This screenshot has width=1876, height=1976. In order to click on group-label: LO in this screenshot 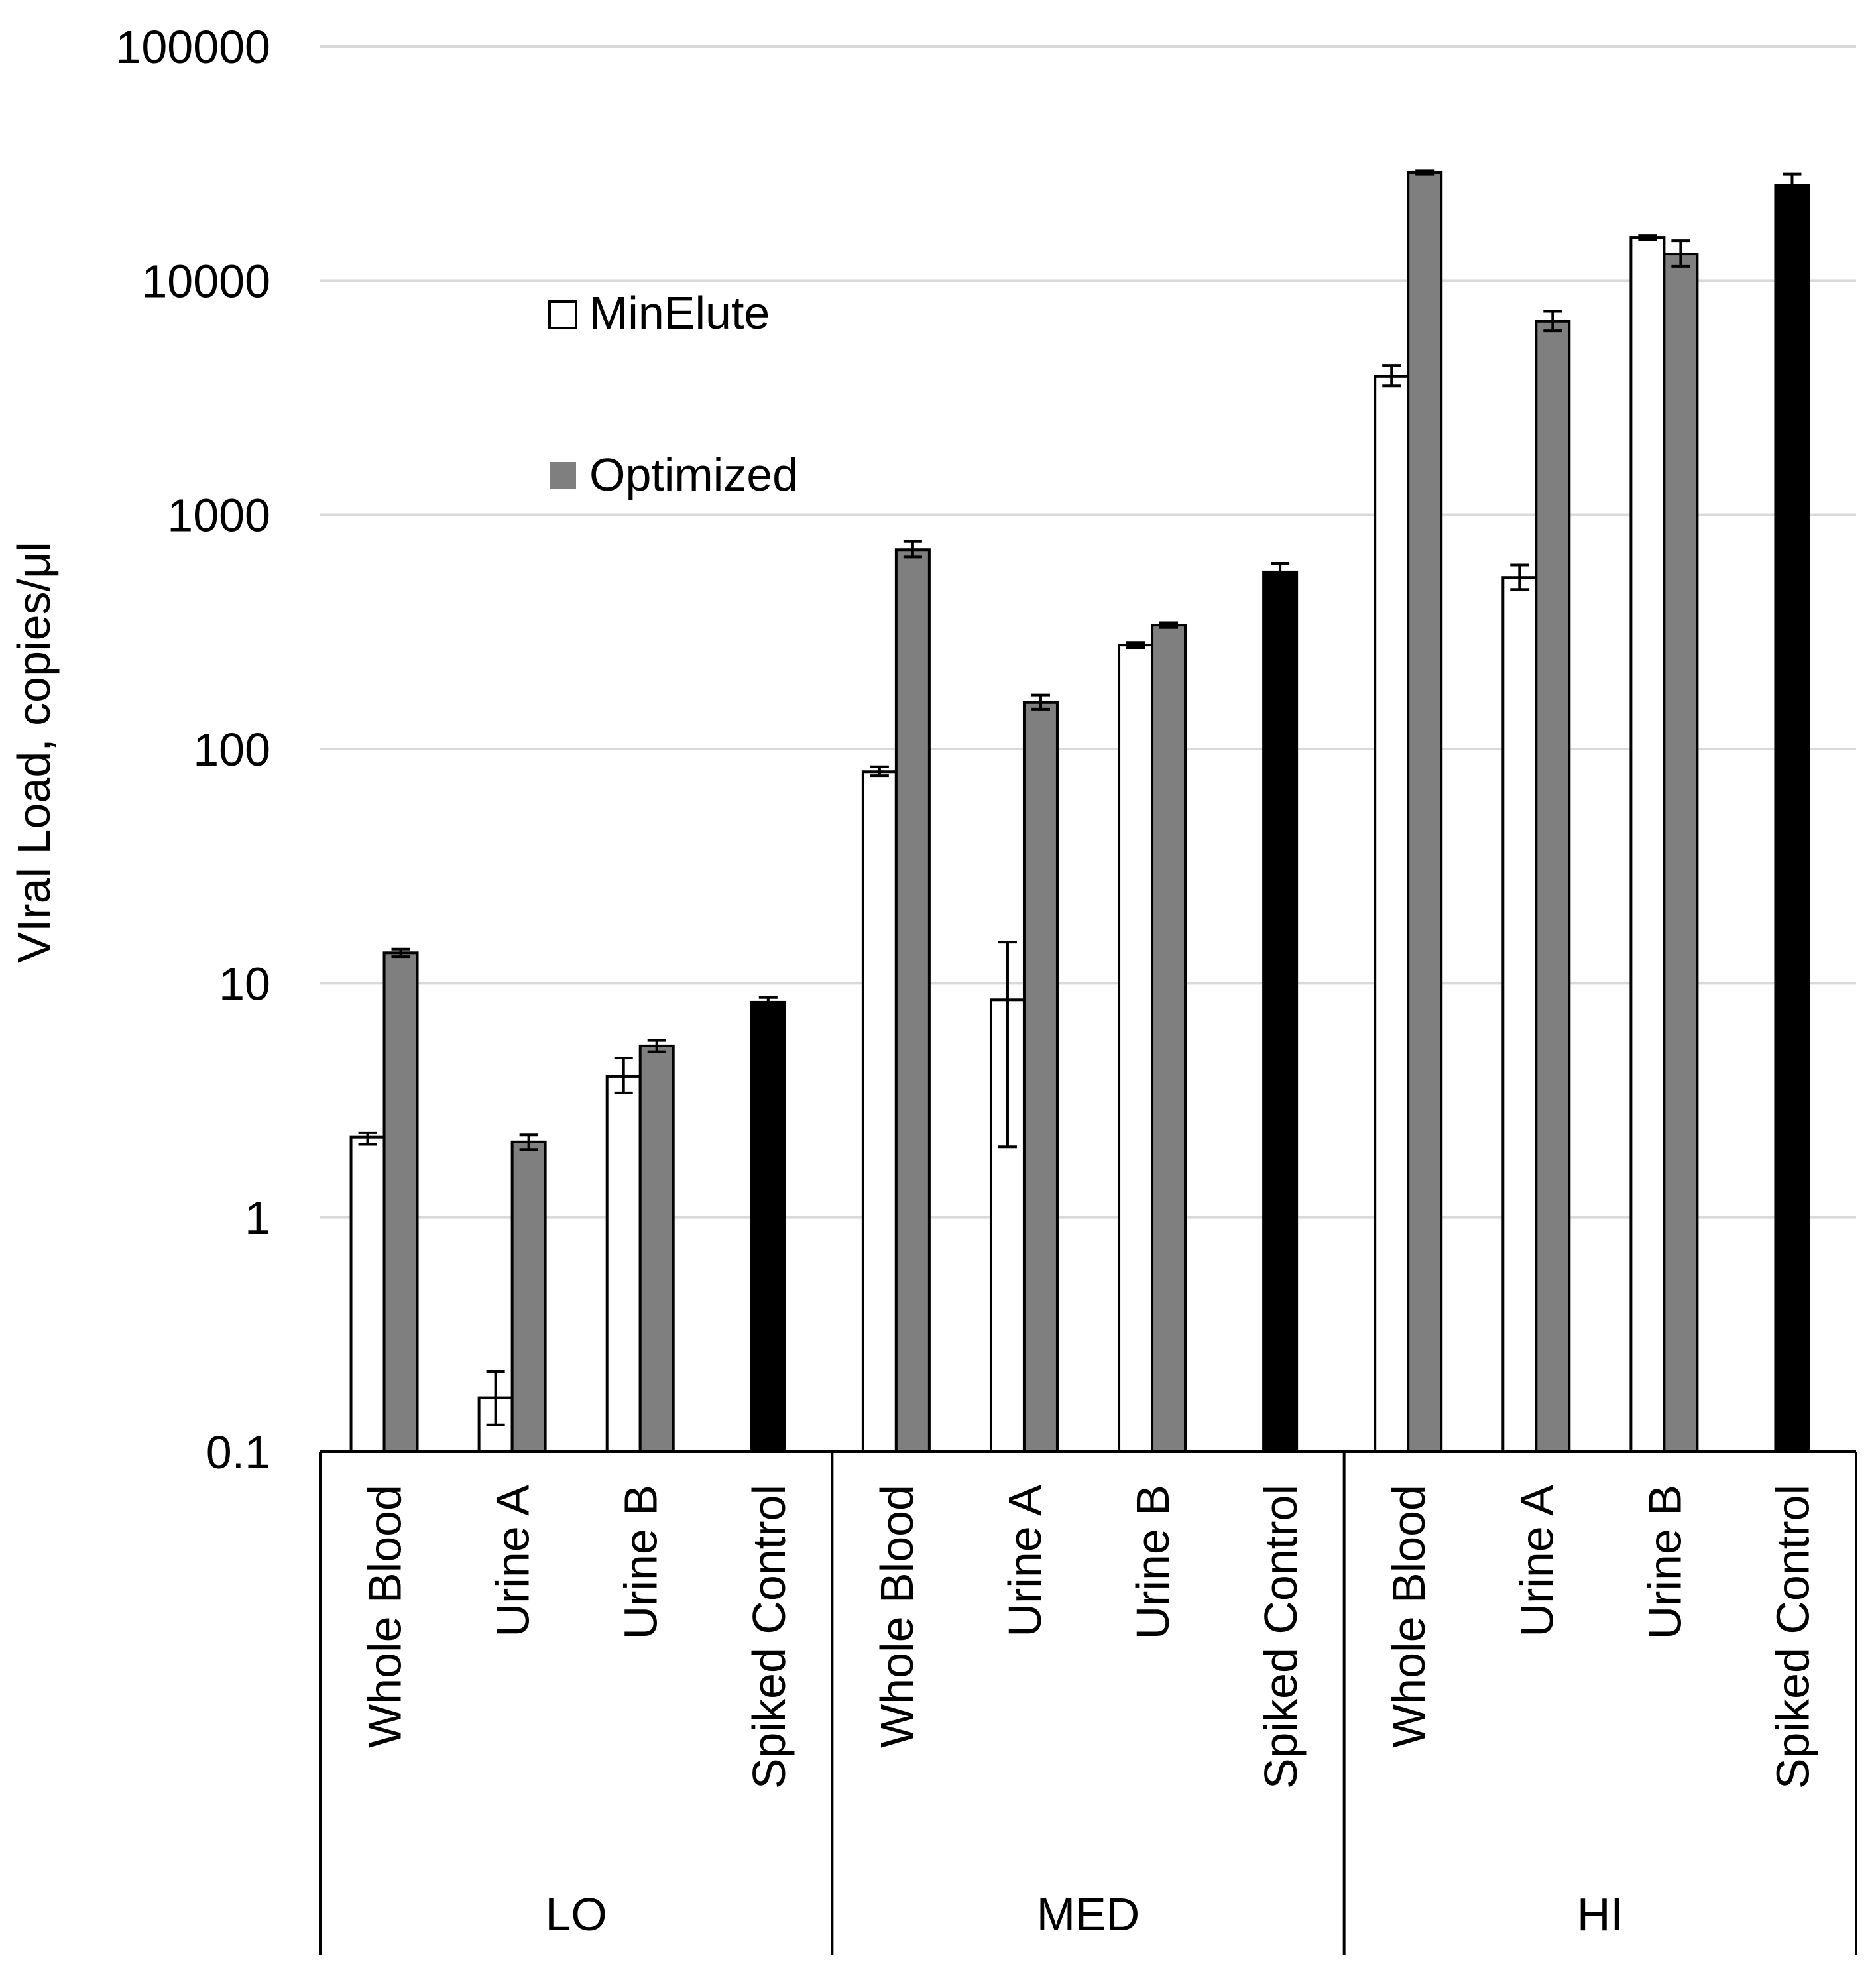, I will do `click(576, 1915)`.